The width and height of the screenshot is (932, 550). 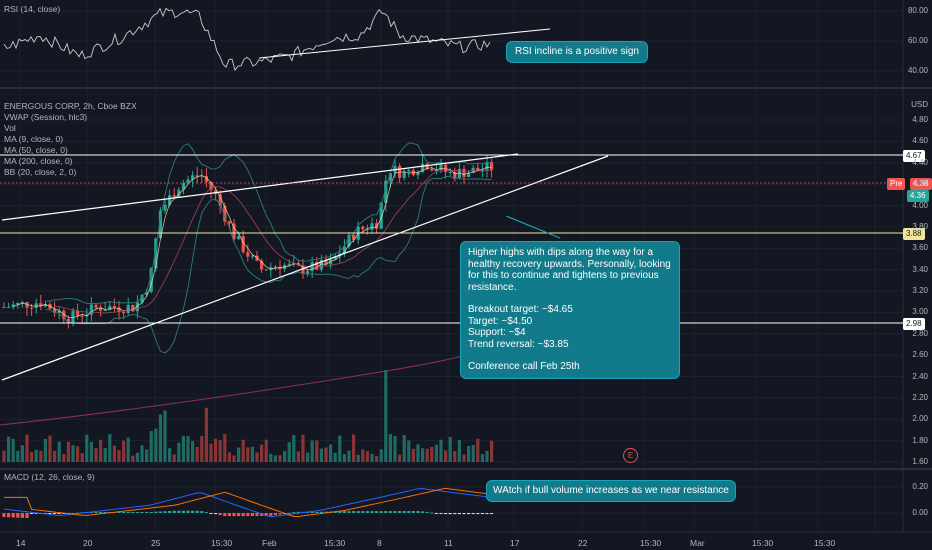 I want to click on callout-pointer, so click(x=533, y=227).